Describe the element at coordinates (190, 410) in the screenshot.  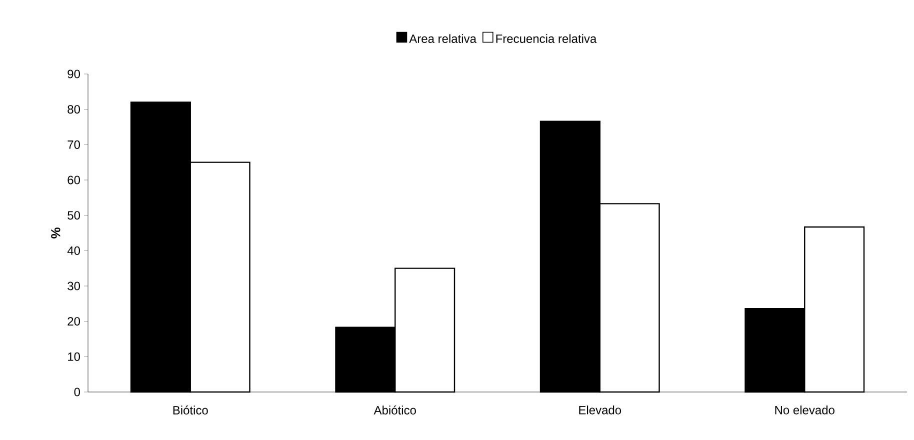
I see `x-tick-label: Biótico` at that location.